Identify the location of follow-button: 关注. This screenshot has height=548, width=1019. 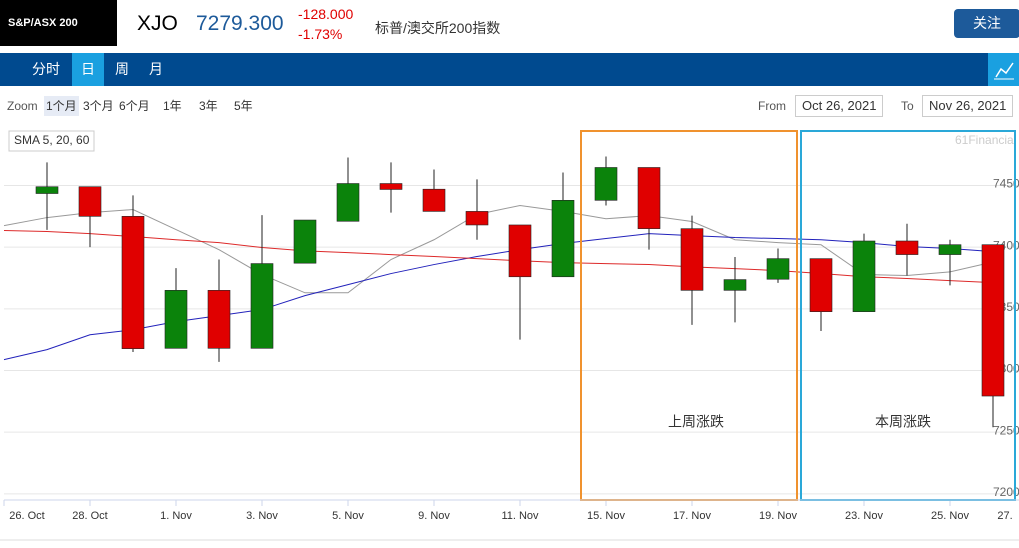
(986, 23).